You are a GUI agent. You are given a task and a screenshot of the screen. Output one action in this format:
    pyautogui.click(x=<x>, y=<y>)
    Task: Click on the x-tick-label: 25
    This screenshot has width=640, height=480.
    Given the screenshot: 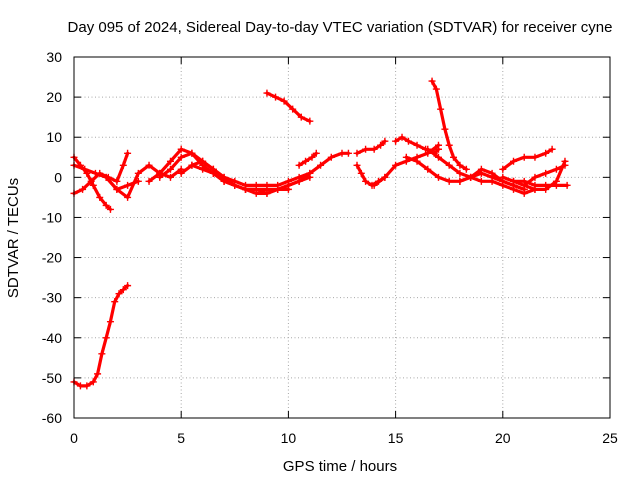 What is the action you would take?
    pyautogui.click(x=610, y=438)
    